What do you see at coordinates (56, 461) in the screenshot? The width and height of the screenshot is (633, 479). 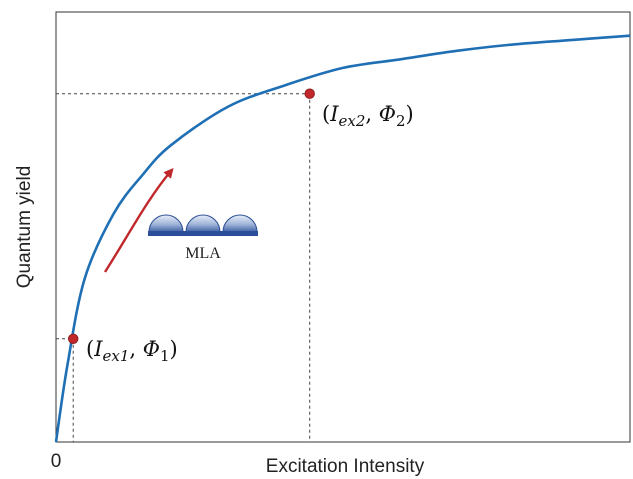 I see `x-tick-label: 0` at bounding box center [56, 461].